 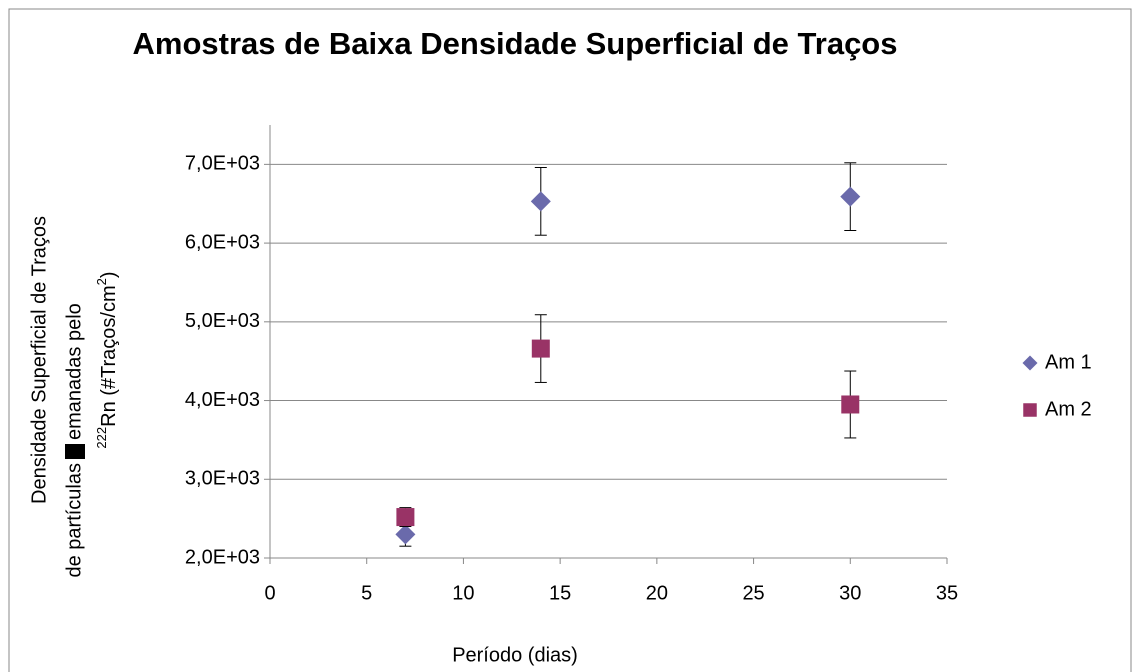 What do you see at coordinates (560, 593) in the screenshot?
I see `x-tick-label: 15` at bounding box center [560, 593].